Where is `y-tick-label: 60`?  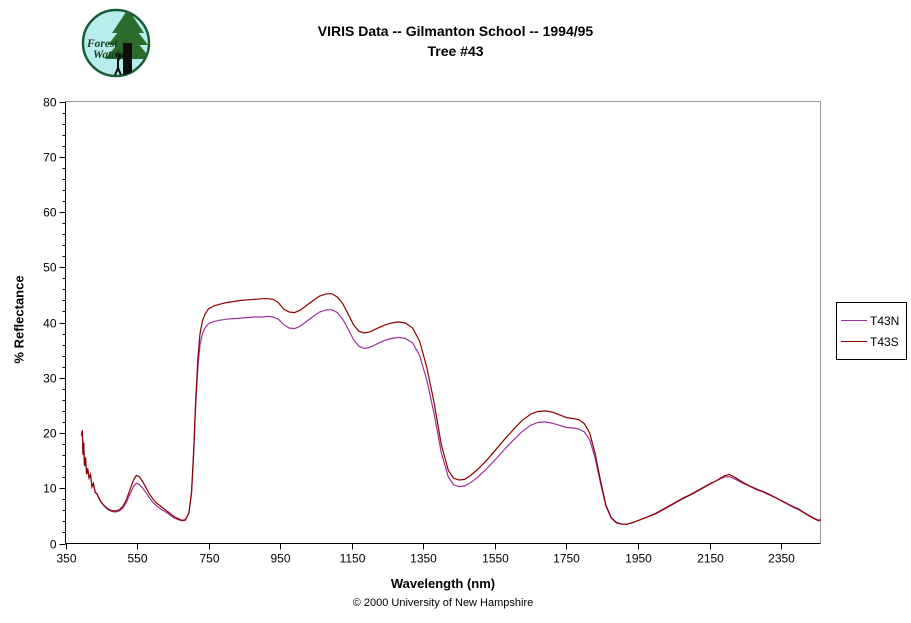
y-tick-label: 60 is located at coordinates (50, 213).